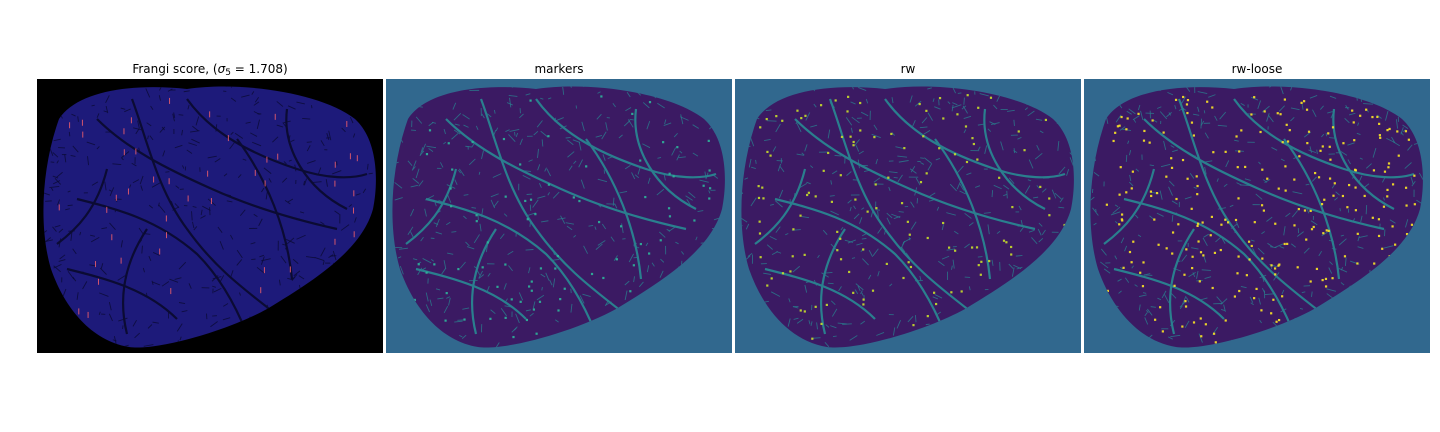 This screenshot has width=1440, height=432. Describe the element at coordinates (559, 69) in the screenshot. I see `markers-panel-title: markers` at that location.